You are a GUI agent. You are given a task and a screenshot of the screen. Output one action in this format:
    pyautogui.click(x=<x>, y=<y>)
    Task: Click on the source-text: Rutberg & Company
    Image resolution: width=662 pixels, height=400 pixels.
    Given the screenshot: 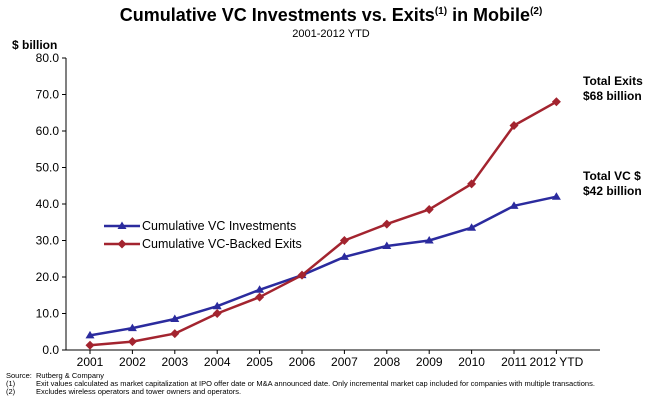 What is the action you would take?
    pyautogui.click(x=70, y=375)
    